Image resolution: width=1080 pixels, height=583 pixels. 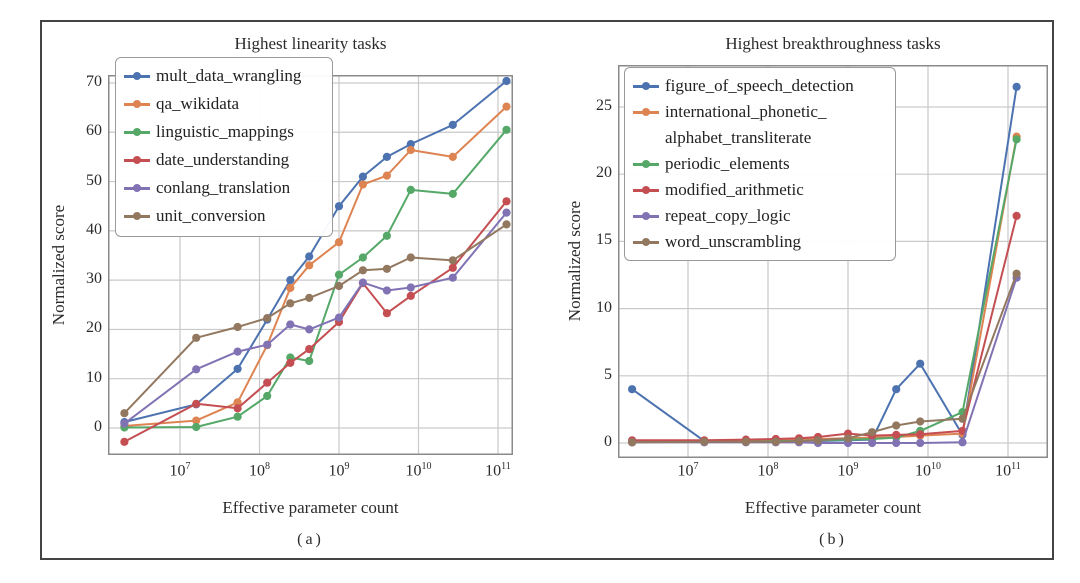 I want to click on legend-label: mult_data_wrangling, so click(x=229, y=75).